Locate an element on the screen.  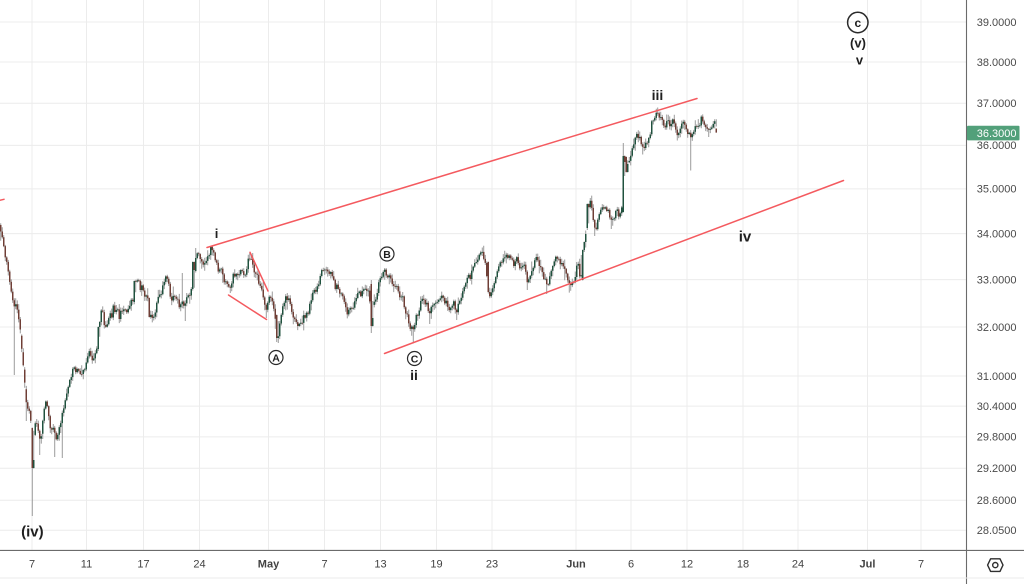
svg-text: 39.0000 is located at coordinates (997, 23).